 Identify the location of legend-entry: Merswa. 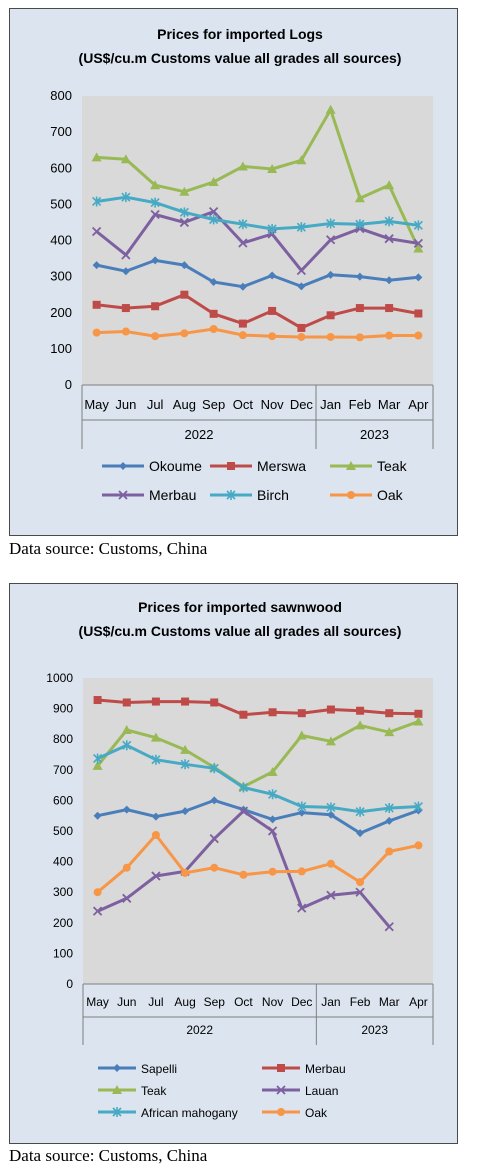
(258, 466).